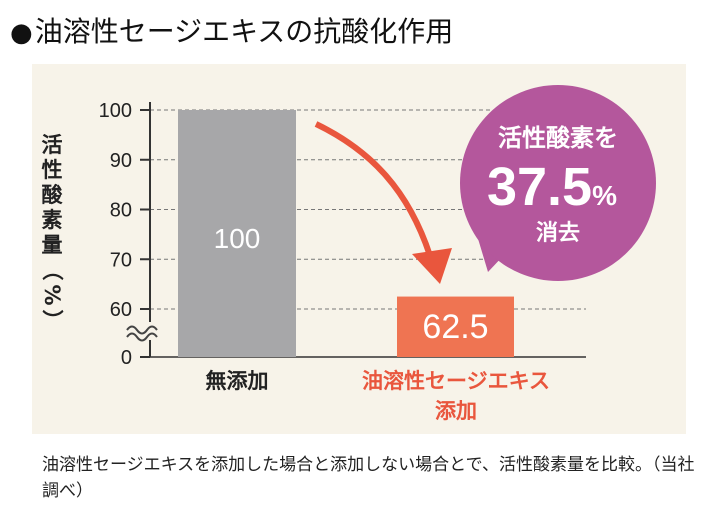  What do you see at coordinates (52, 220) in the screenshot?
I see `y-axis-label-char: 素` at bounding box center [52, 220].